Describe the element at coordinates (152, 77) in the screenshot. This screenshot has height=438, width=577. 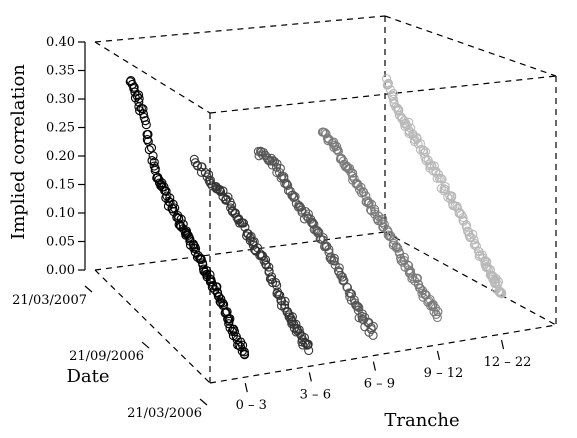
I see `box-edge-top-left` at that location.